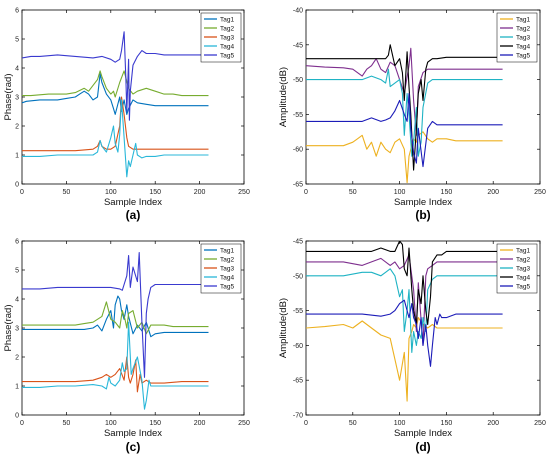 The image size is (550, 463). What do you see at coordinates (422, 447) in the screenshot?
I see `panel-caption: (d)` at bounding box center [422, 447].